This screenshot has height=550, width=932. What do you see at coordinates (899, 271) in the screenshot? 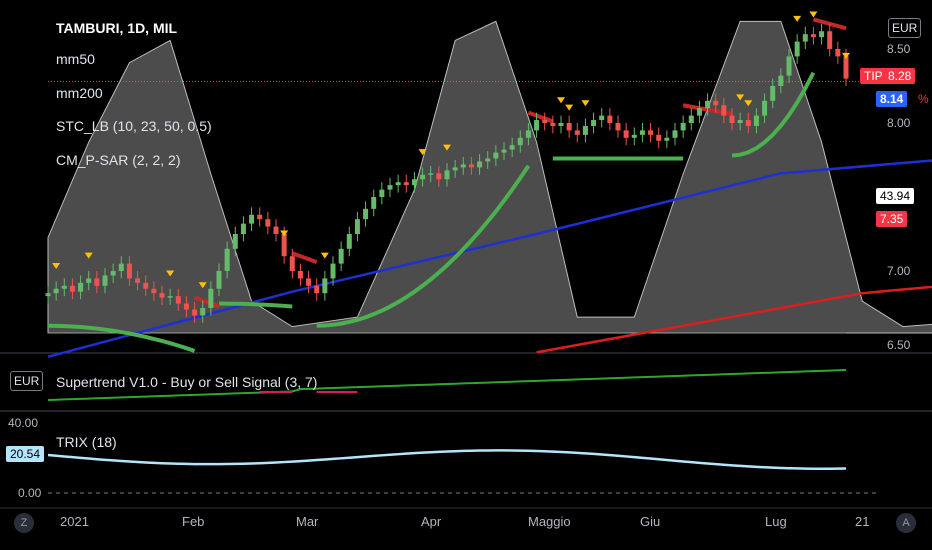
I see `price-tick-label: 7.00` at bounding box center [899, 271].